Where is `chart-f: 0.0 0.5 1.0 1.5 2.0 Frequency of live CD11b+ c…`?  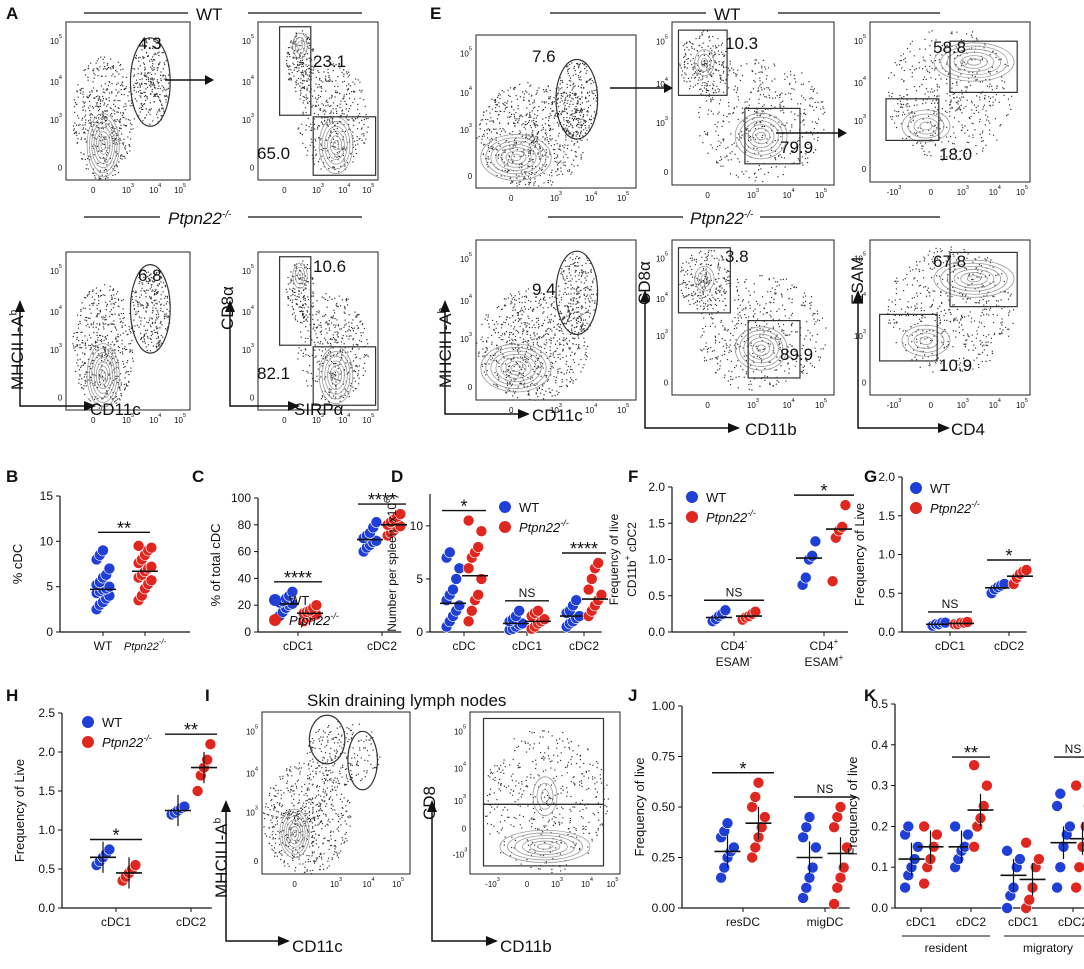
chart-f: 0.0 0.5 1.0 1.5 2.0 Frequency of live CD11b+ c… is located at coordinates (730, 574).